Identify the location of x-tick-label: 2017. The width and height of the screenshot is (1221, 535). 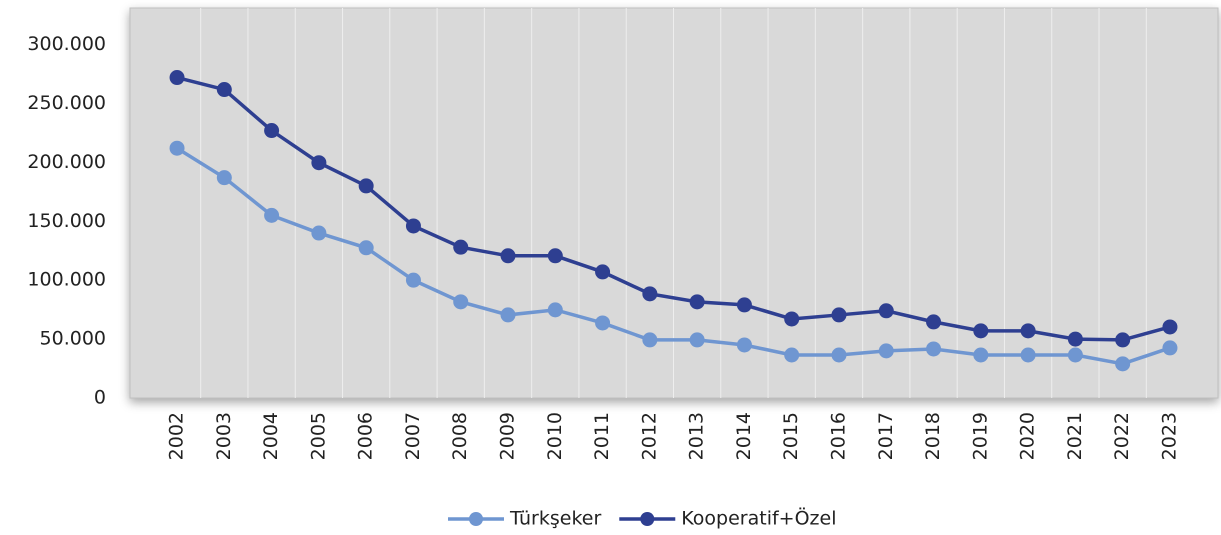
(886, 436).